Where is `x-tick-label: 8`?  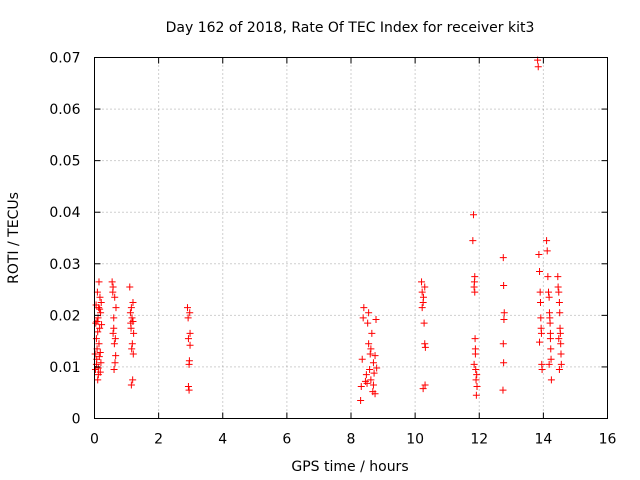
x-tick-label: 8 is located at coordinates (351, 440).